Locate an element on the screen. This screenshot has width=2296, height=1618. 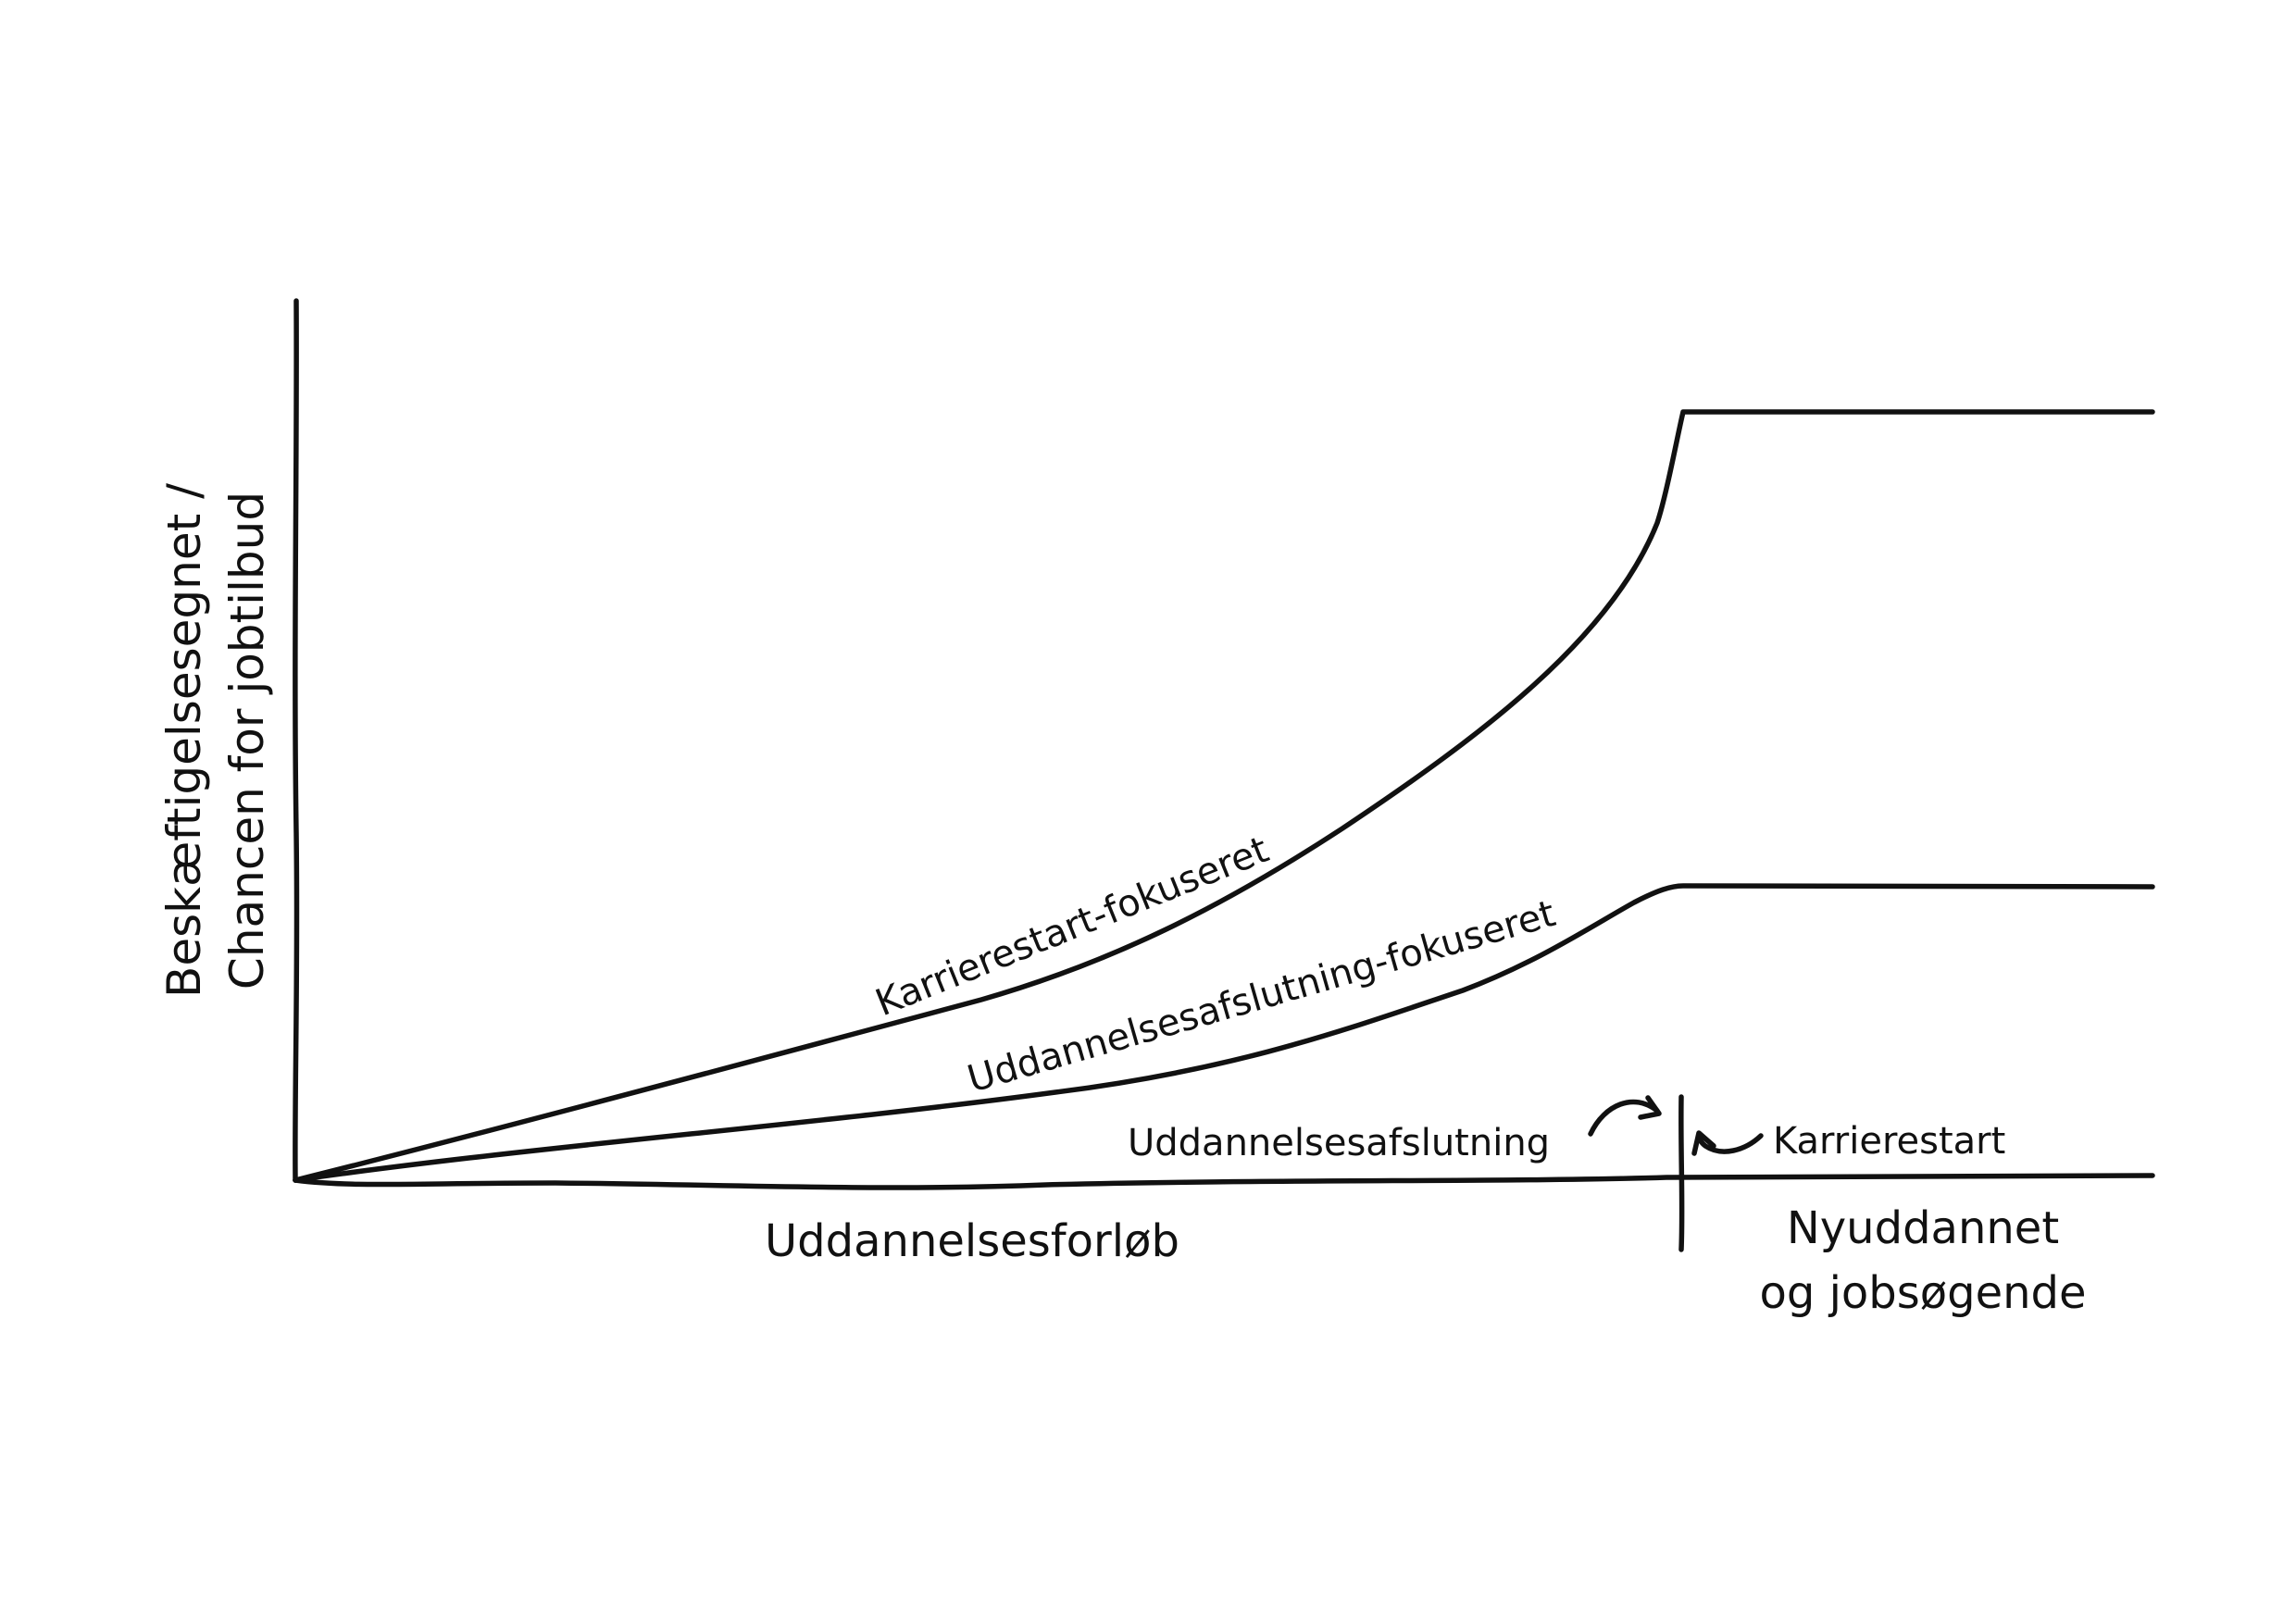
y-axis-label-line2: Chancen for jobtilbud is located at coordinates (247, 740).